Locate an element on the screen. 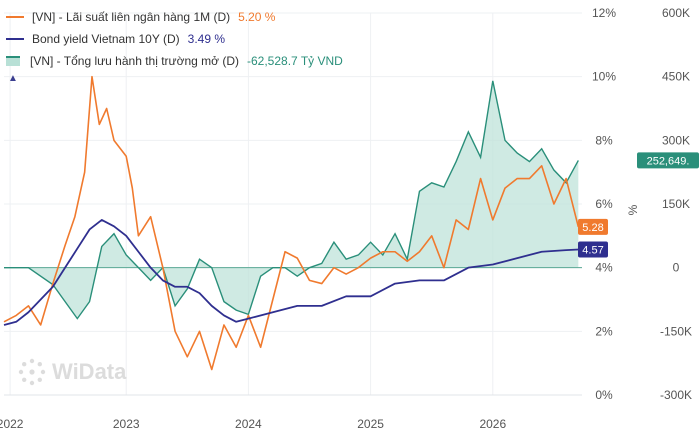  x-axis-tick: 2023 is located at coordinates (126, 424).